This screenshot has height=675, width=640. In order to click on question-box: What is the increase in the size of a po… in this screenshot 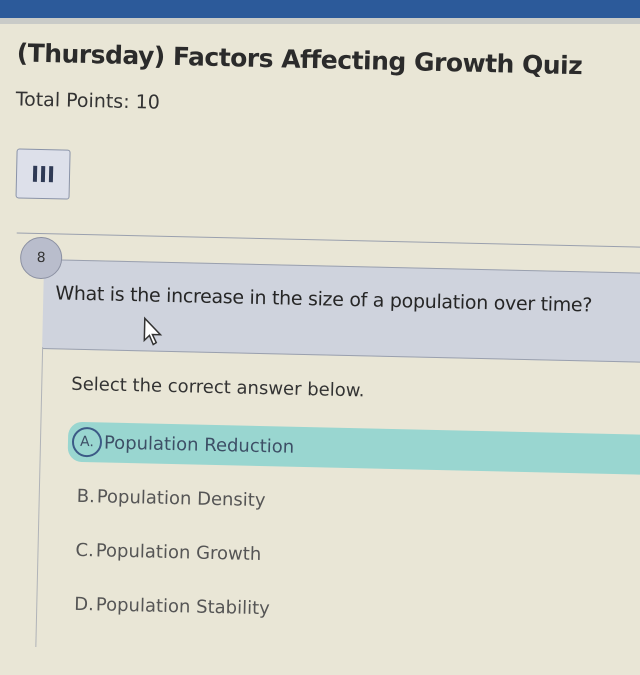, I will do `click(341, 311)`.